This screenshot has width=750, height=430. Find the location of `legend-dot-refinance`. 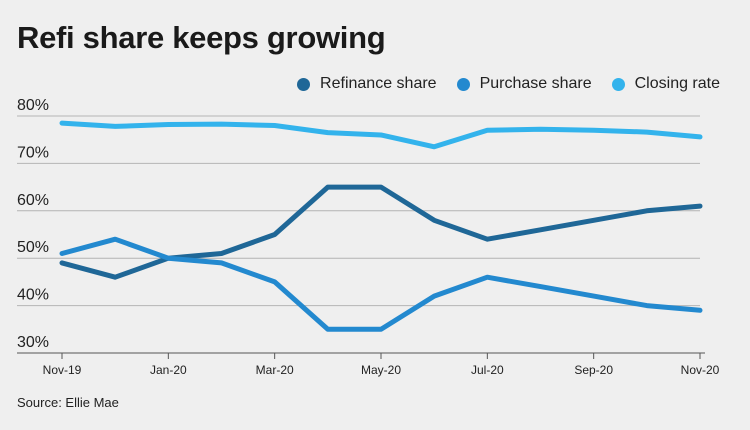

legend-dot-refinance is located at coordinates (304, 84).